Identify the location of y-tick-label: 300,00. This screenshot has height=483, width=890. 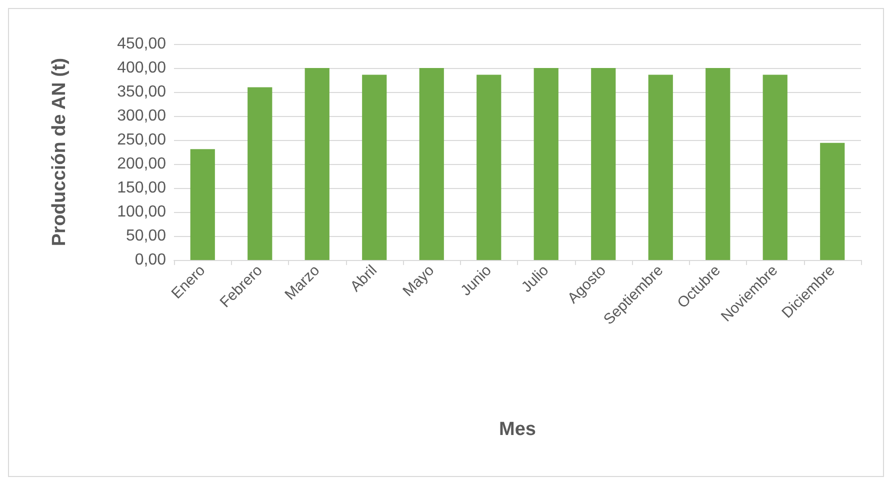
(141, 116).